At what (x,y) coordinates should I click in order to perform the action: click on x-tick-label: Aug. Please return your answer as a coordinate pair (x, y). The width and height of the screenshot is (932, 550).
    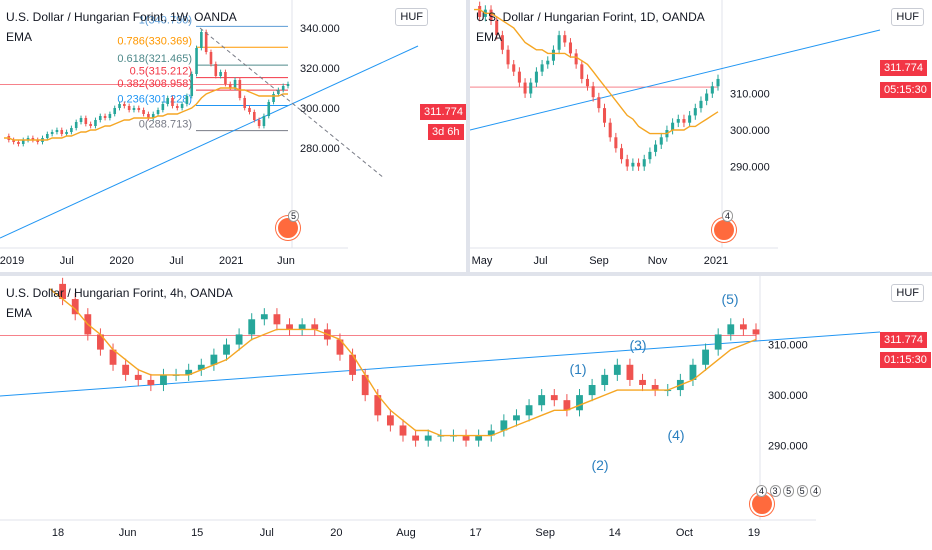
    Looking at the image, I should click on (406, 533).